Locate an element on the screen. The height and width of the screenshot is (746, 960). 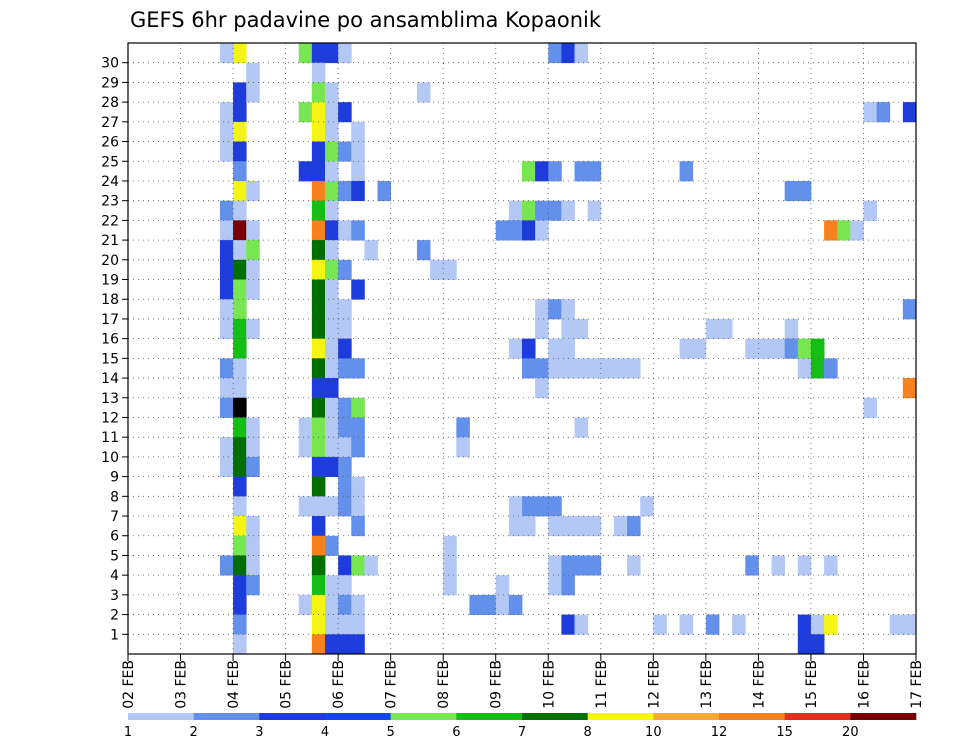
y-tick-label: 2 is located at coordinates (114, 616).